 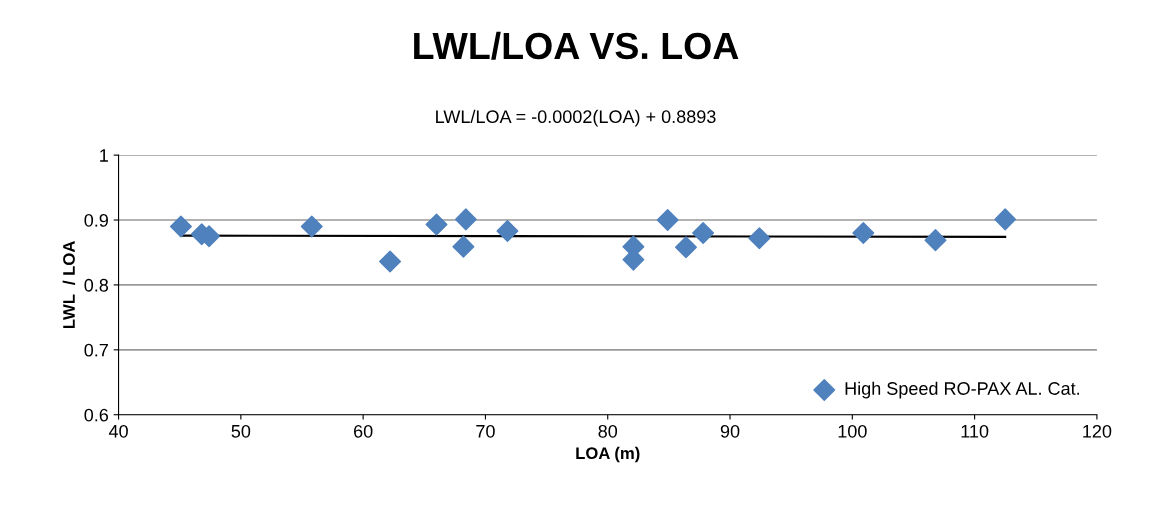 I want to click on x-tick-label: 50, so click(x=241, y=431).